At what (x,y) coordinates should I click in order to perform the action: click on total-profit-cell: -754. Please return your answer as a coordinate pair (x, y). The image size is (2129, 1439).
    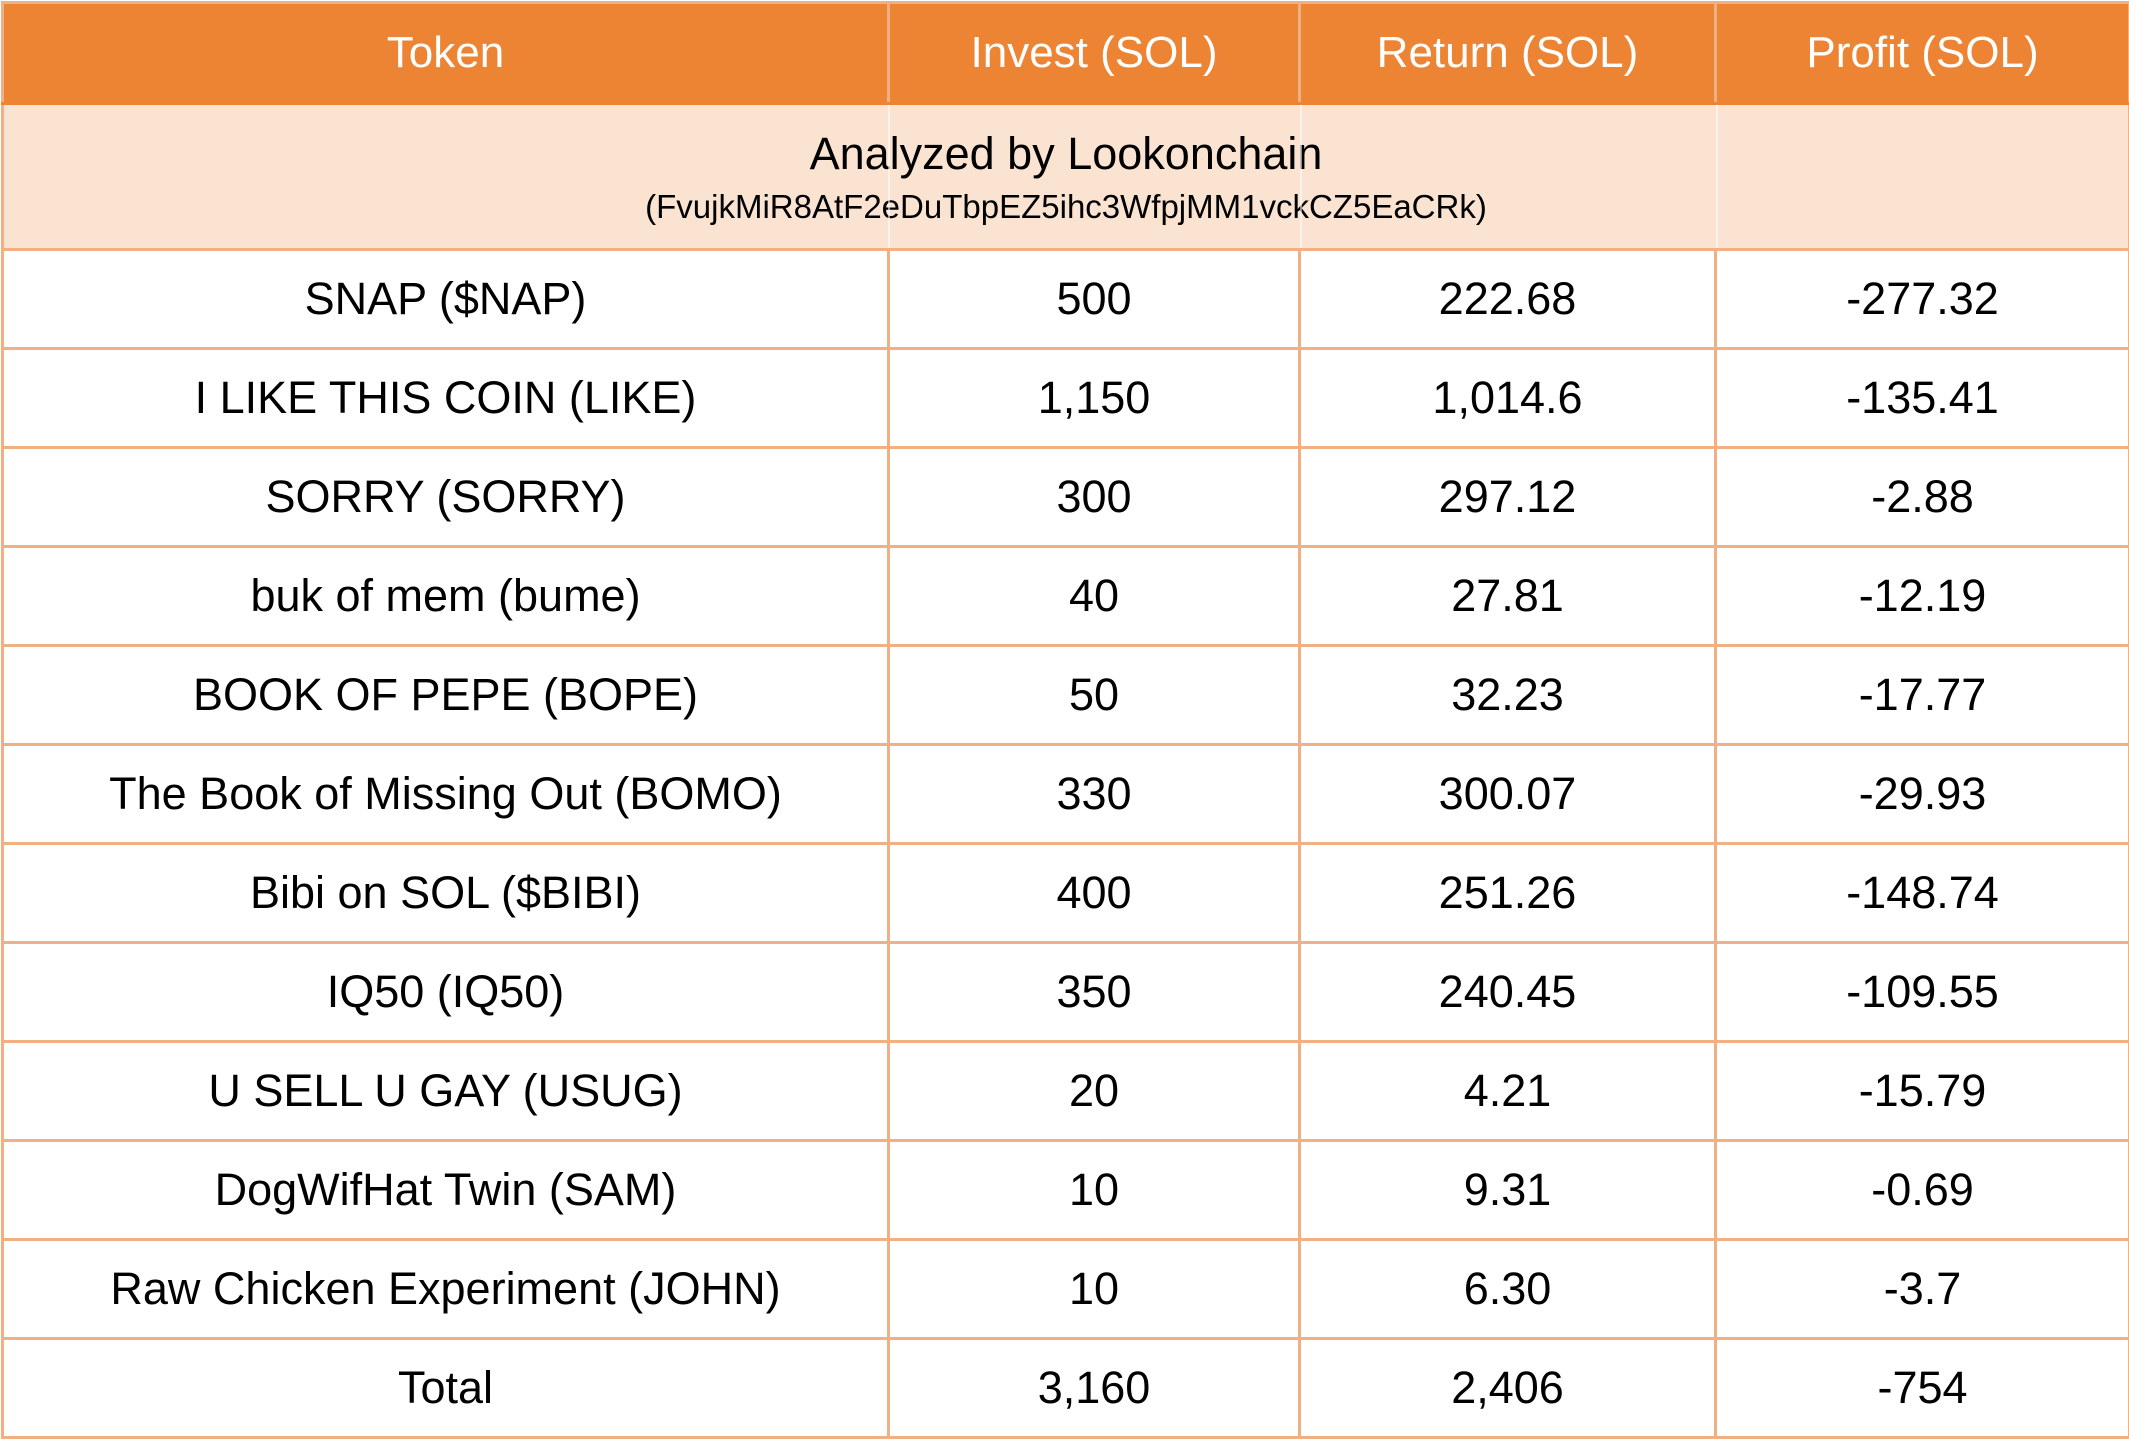
    Looking at the image, I should click on (1921, 1388).